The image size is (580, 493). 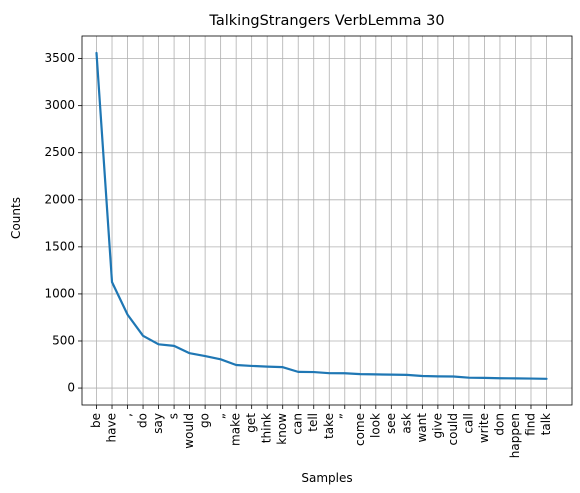 What do you see at coordinates (298, 424) in the screenshot?
I see `x-tick-label: can` at bounding box center [298, 424].